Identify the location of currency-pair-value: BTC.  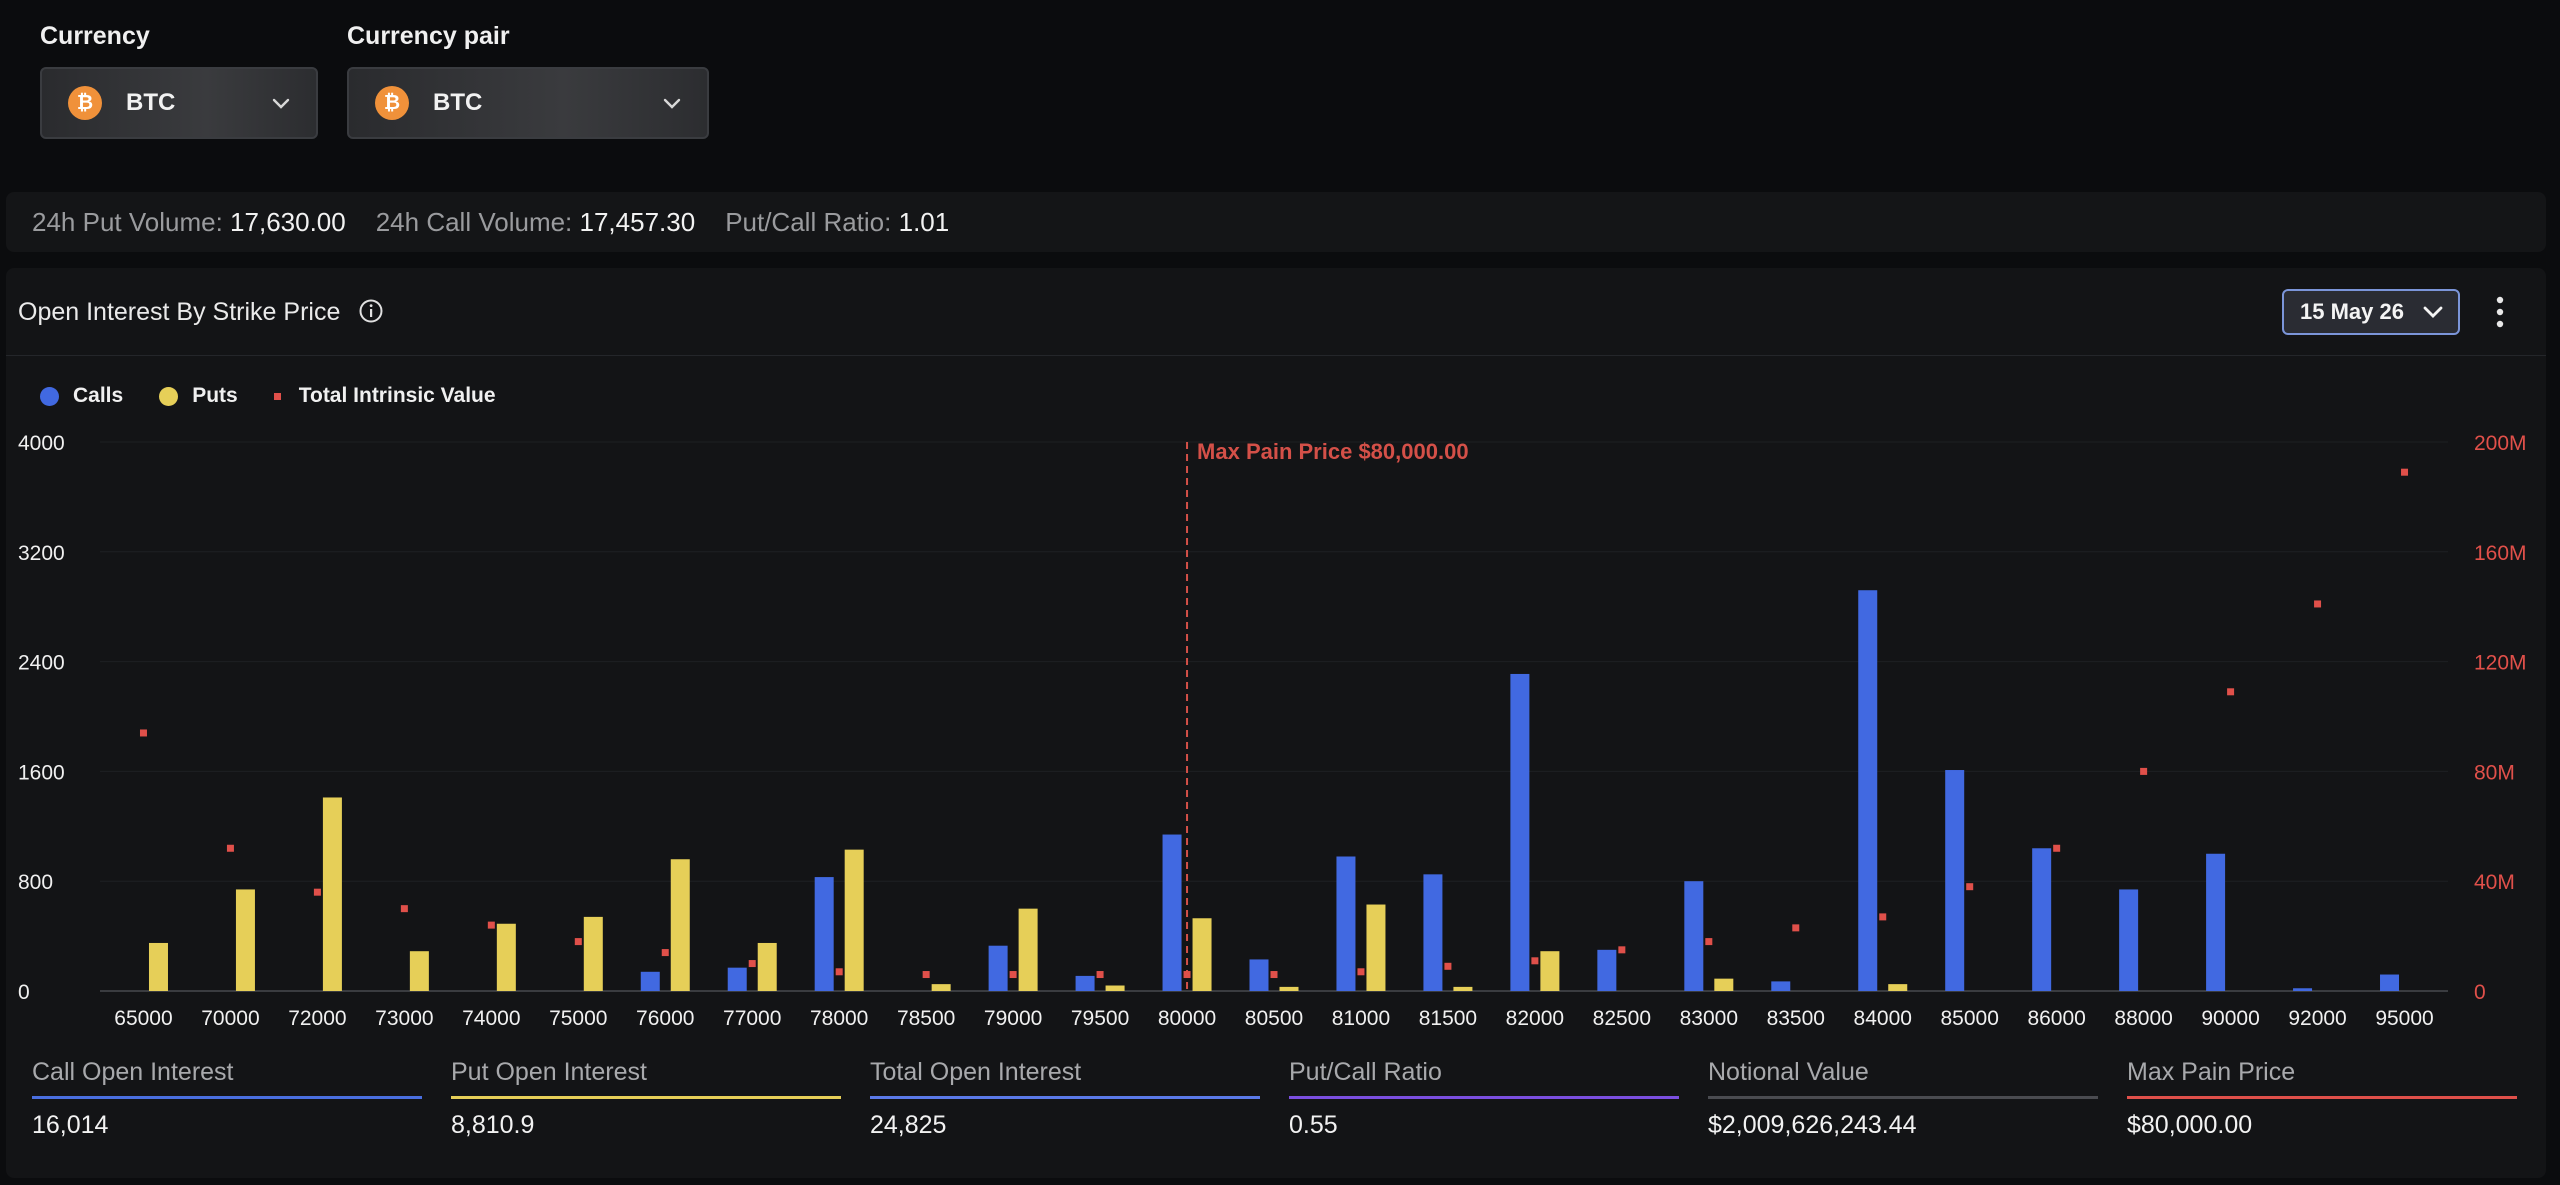
(458, 102).